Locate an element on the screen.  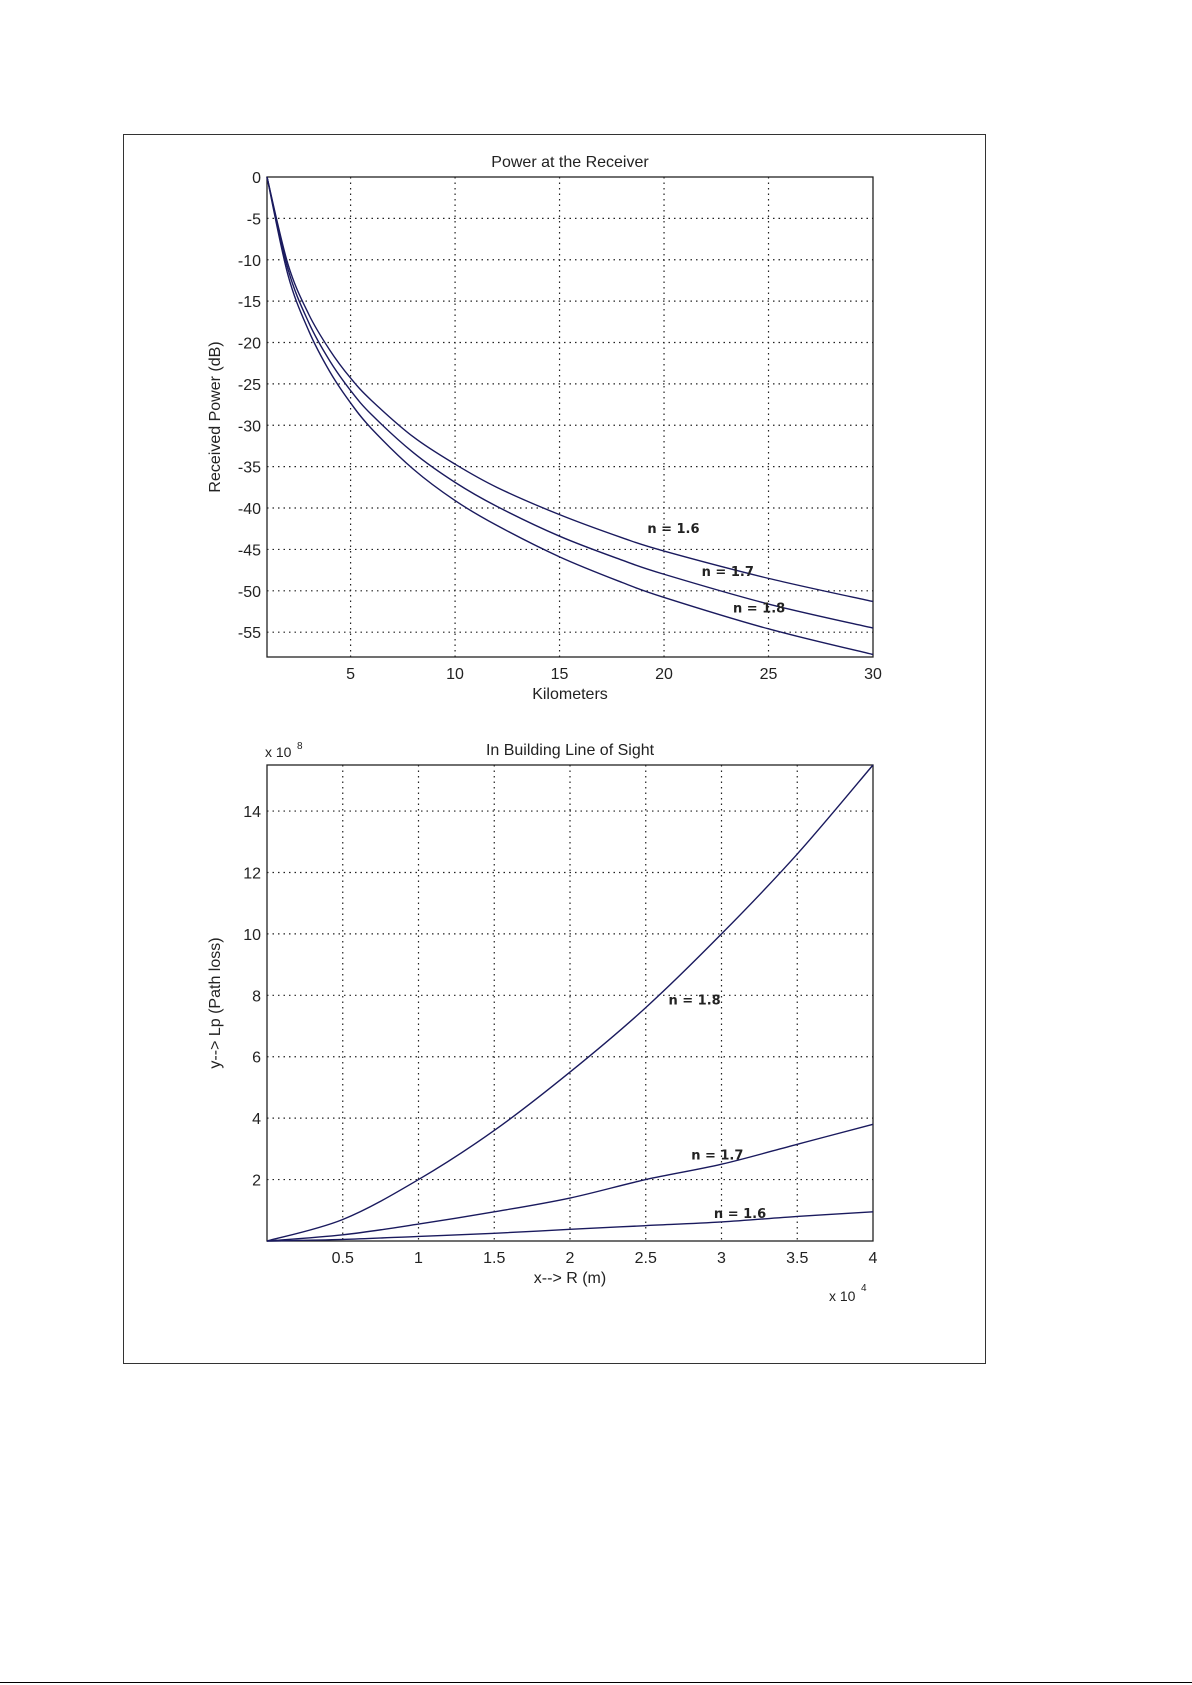
y-tick-label: -35 is located at coordinates (249, 468).